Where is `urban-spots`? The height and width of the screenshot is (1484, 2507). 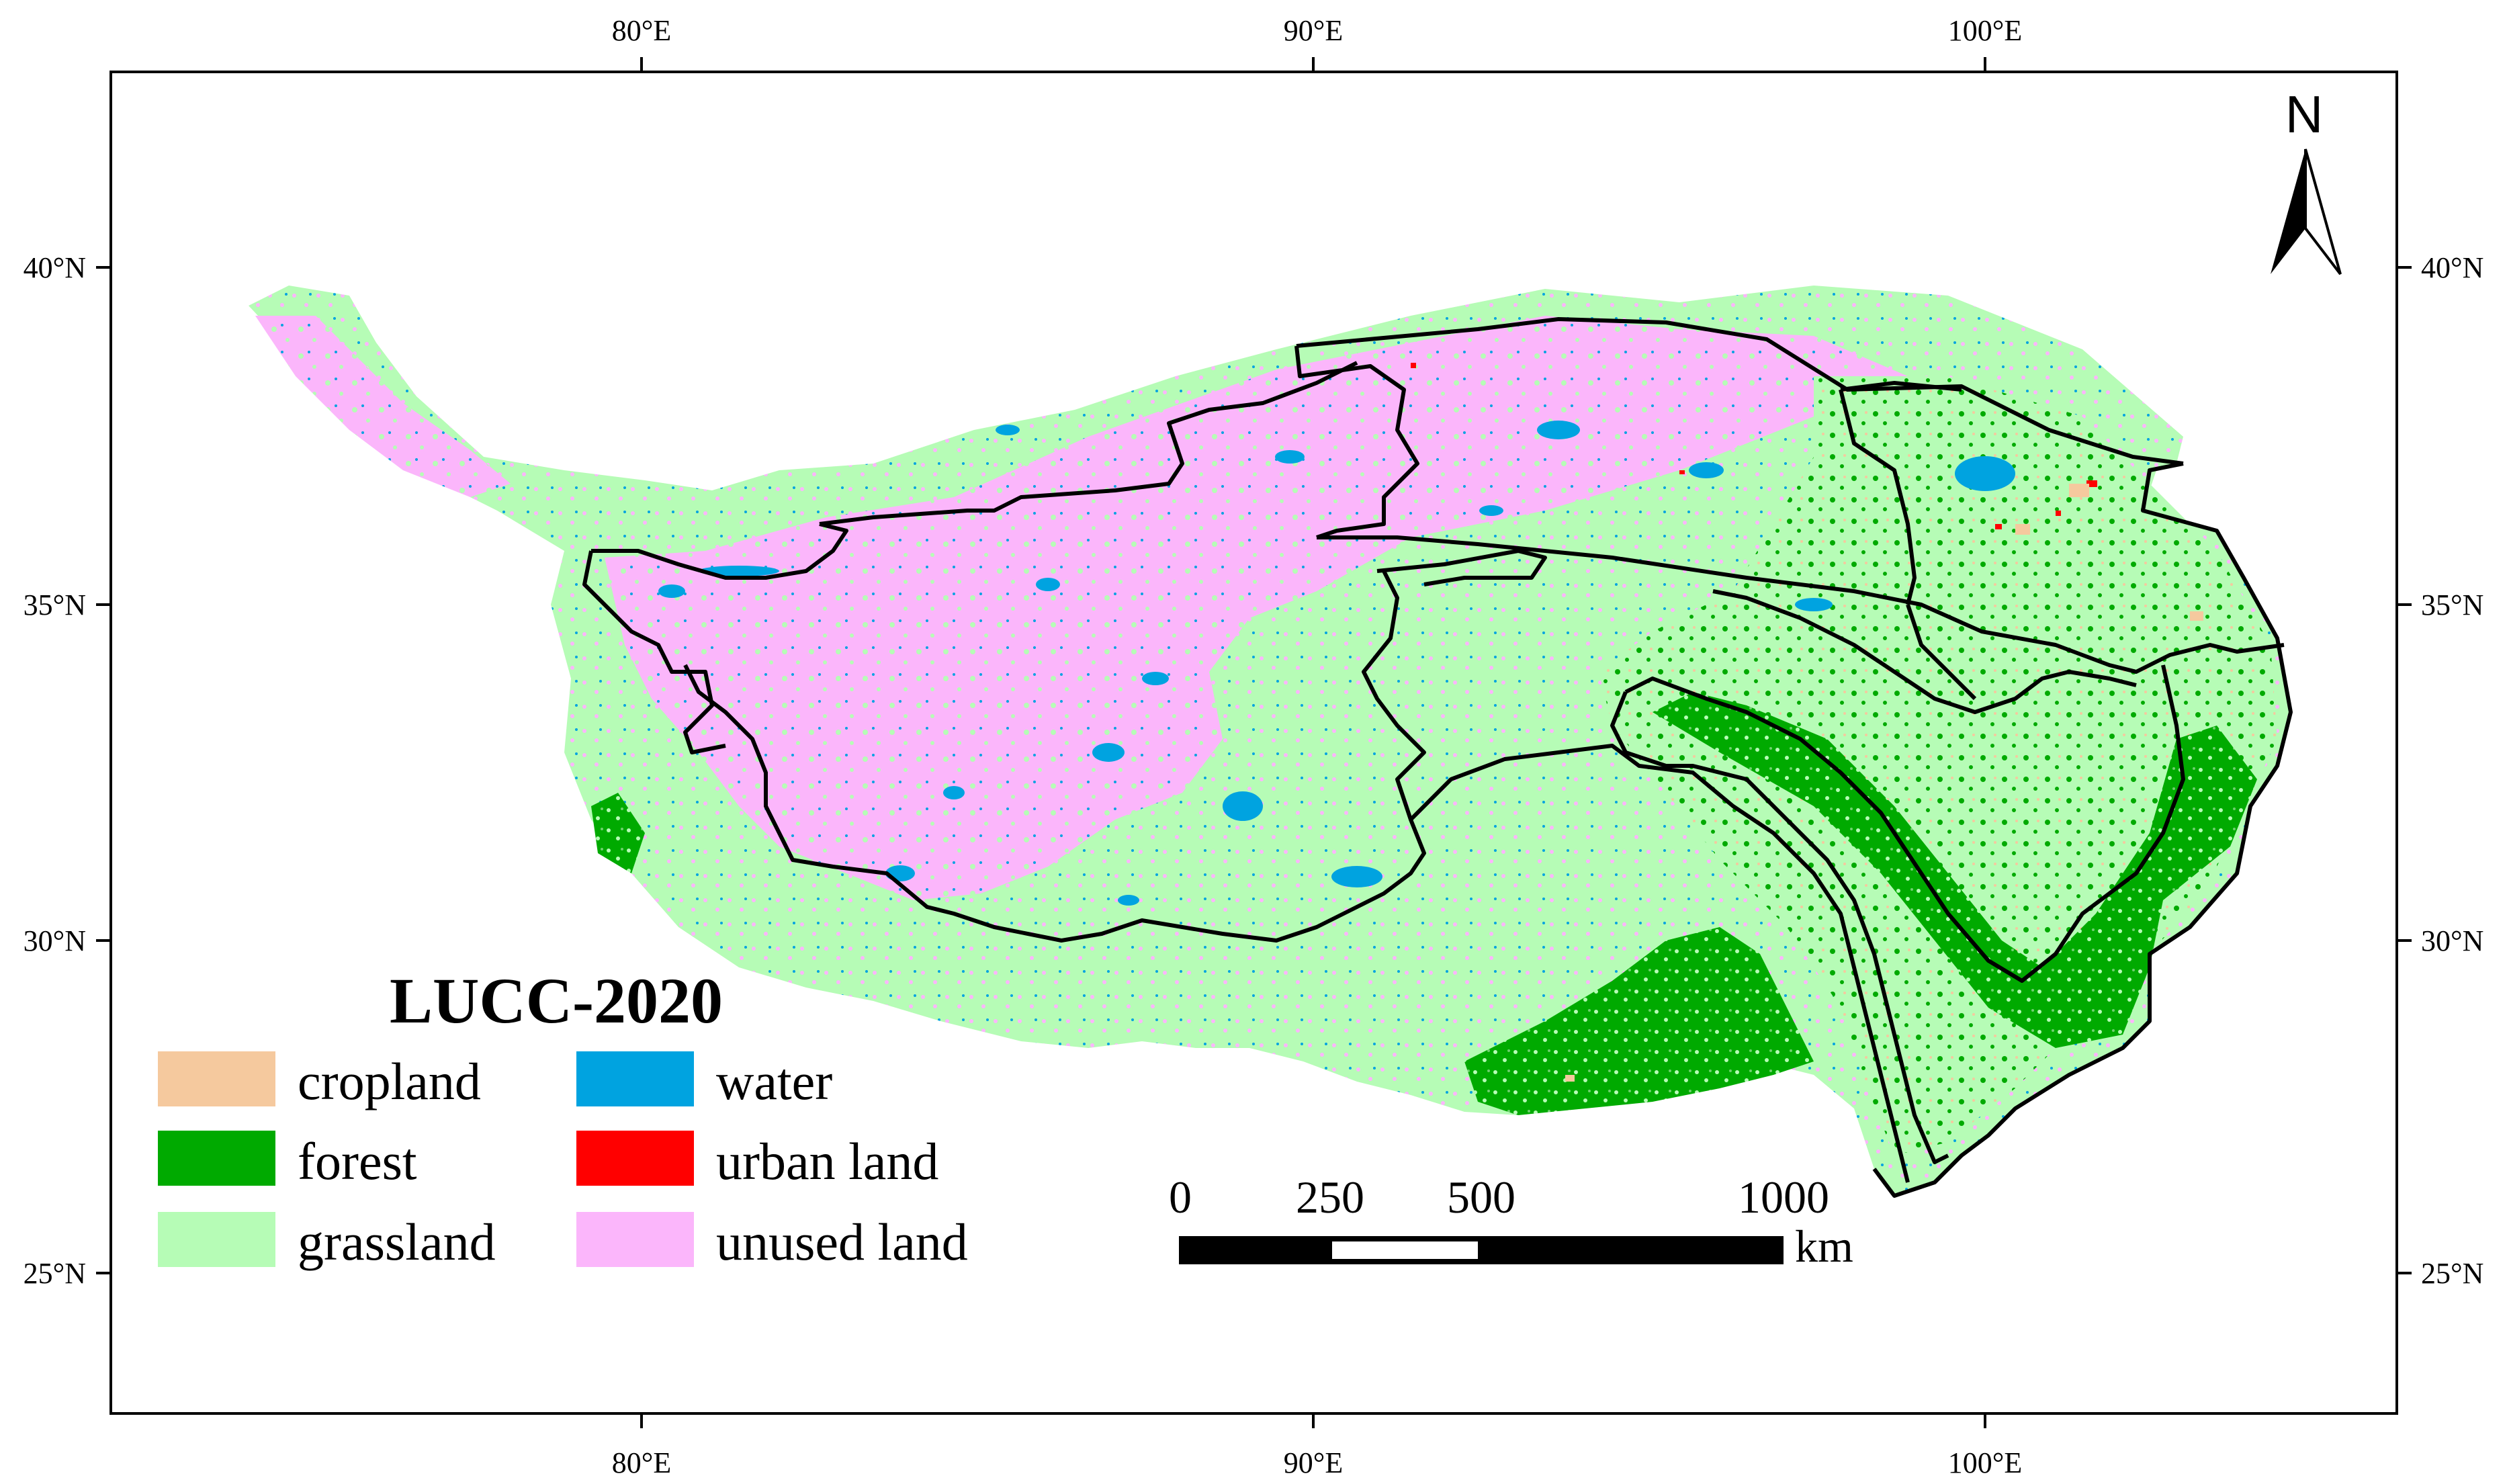
urban-spots is located at coordinates (1754, 446).